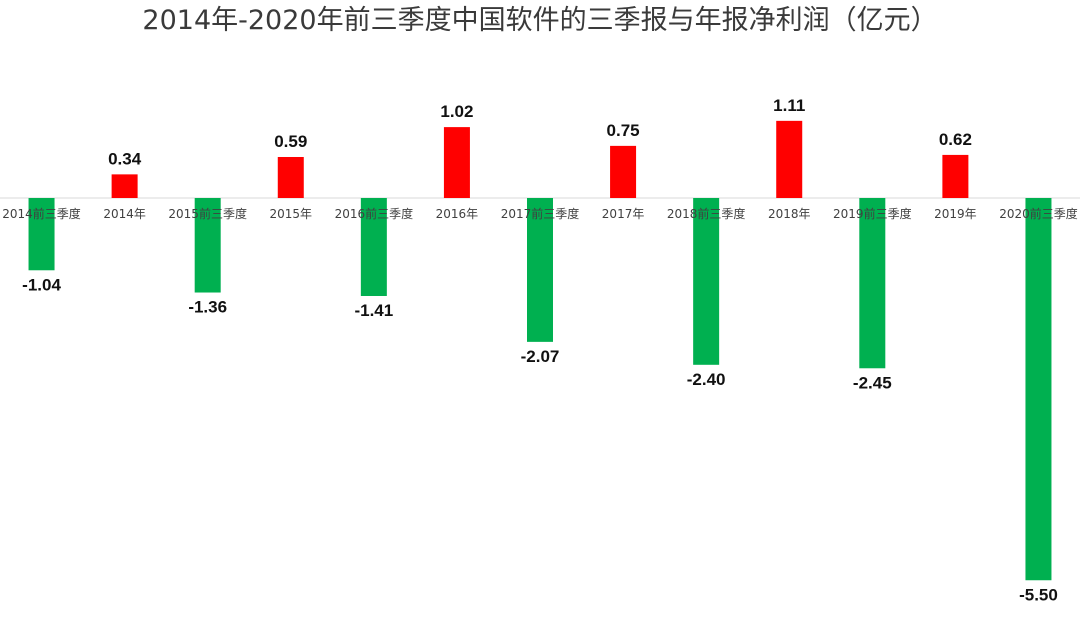 Image resolution: width=1080 pixels, height=621 pixels. I want to click on data-label-5: -1.41, so click(373, 310).